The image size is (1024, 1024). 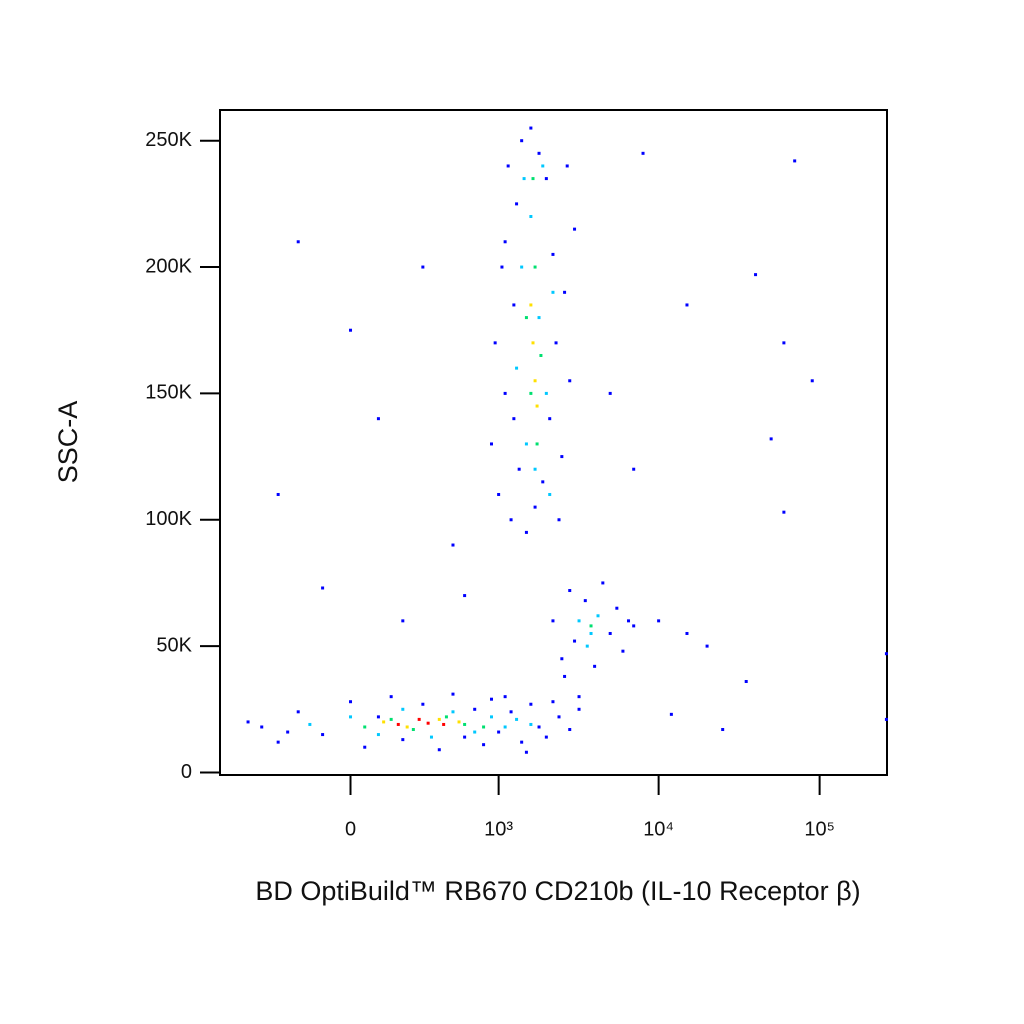 What do you see at coordinates (819, 829) in the screenshot?
I see `x-tick-label: 10⁵` at bounding box center [819, 829].